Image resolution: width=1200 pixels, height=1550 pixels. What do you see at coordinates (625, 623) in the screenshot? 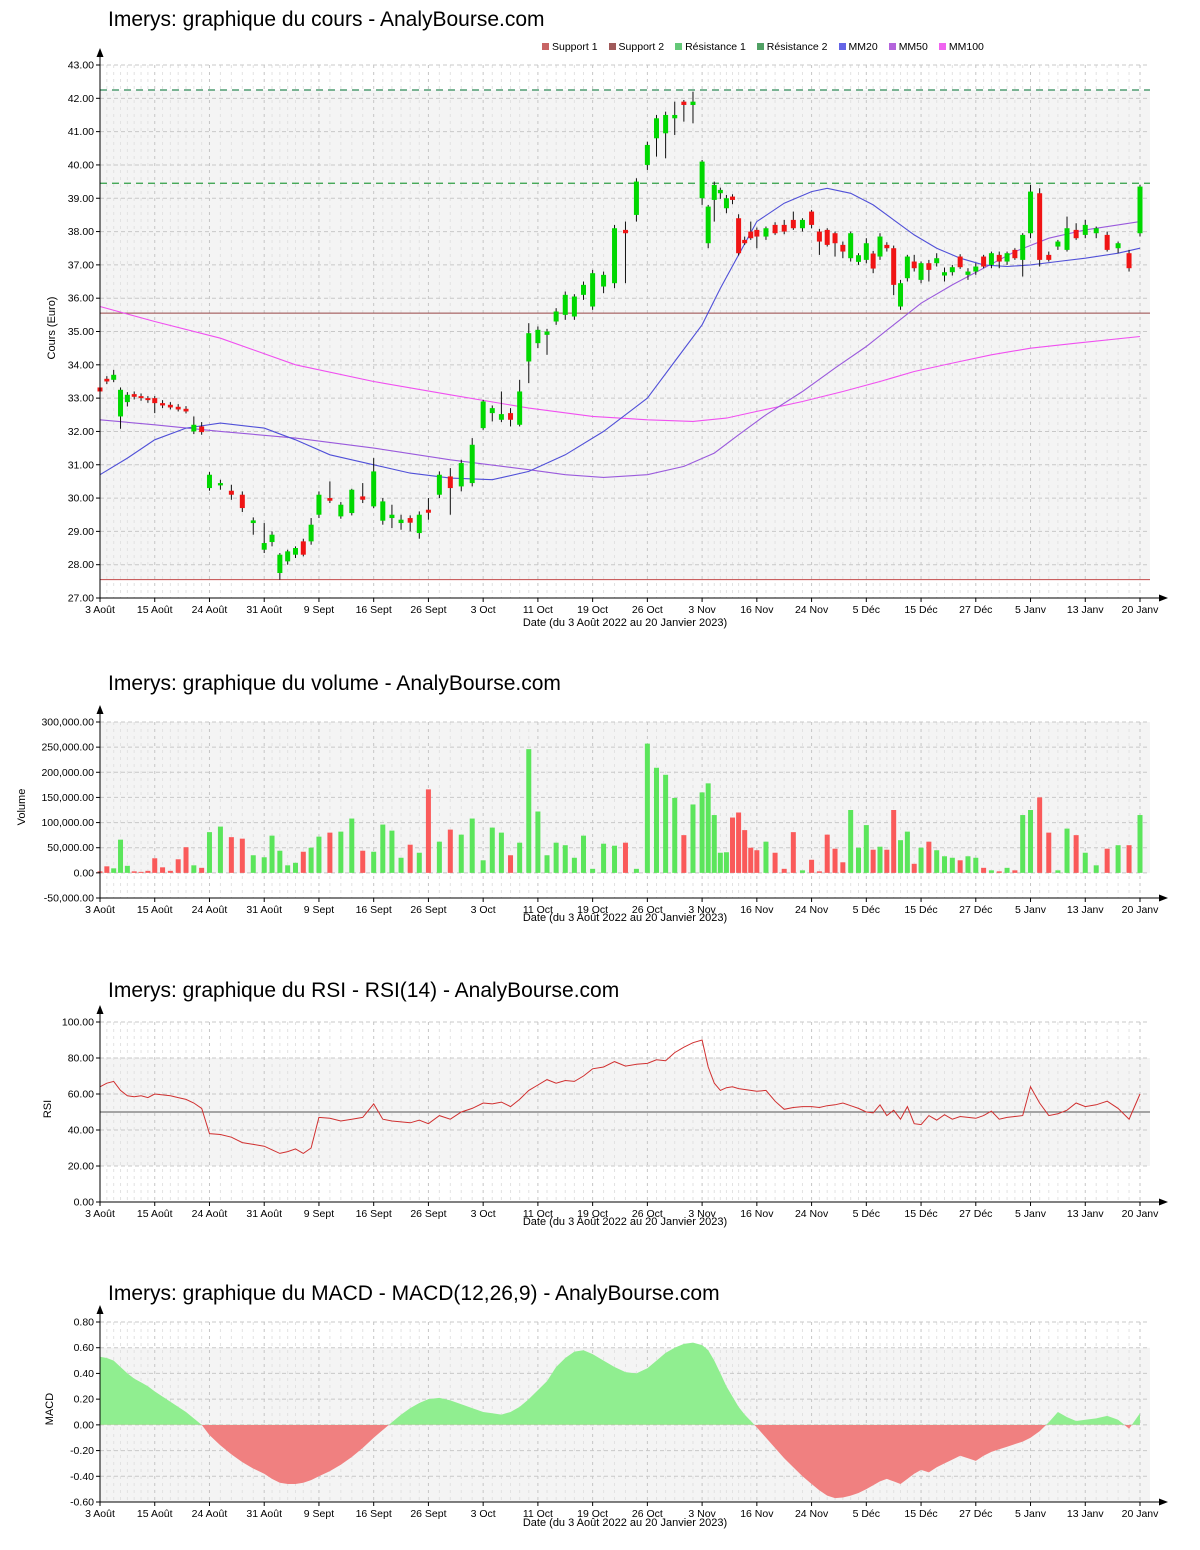
I see `price-x-axis-title: Date (du 3 Août 2022 au 20 Janvier 2023)` at bounding box center [625, 623].